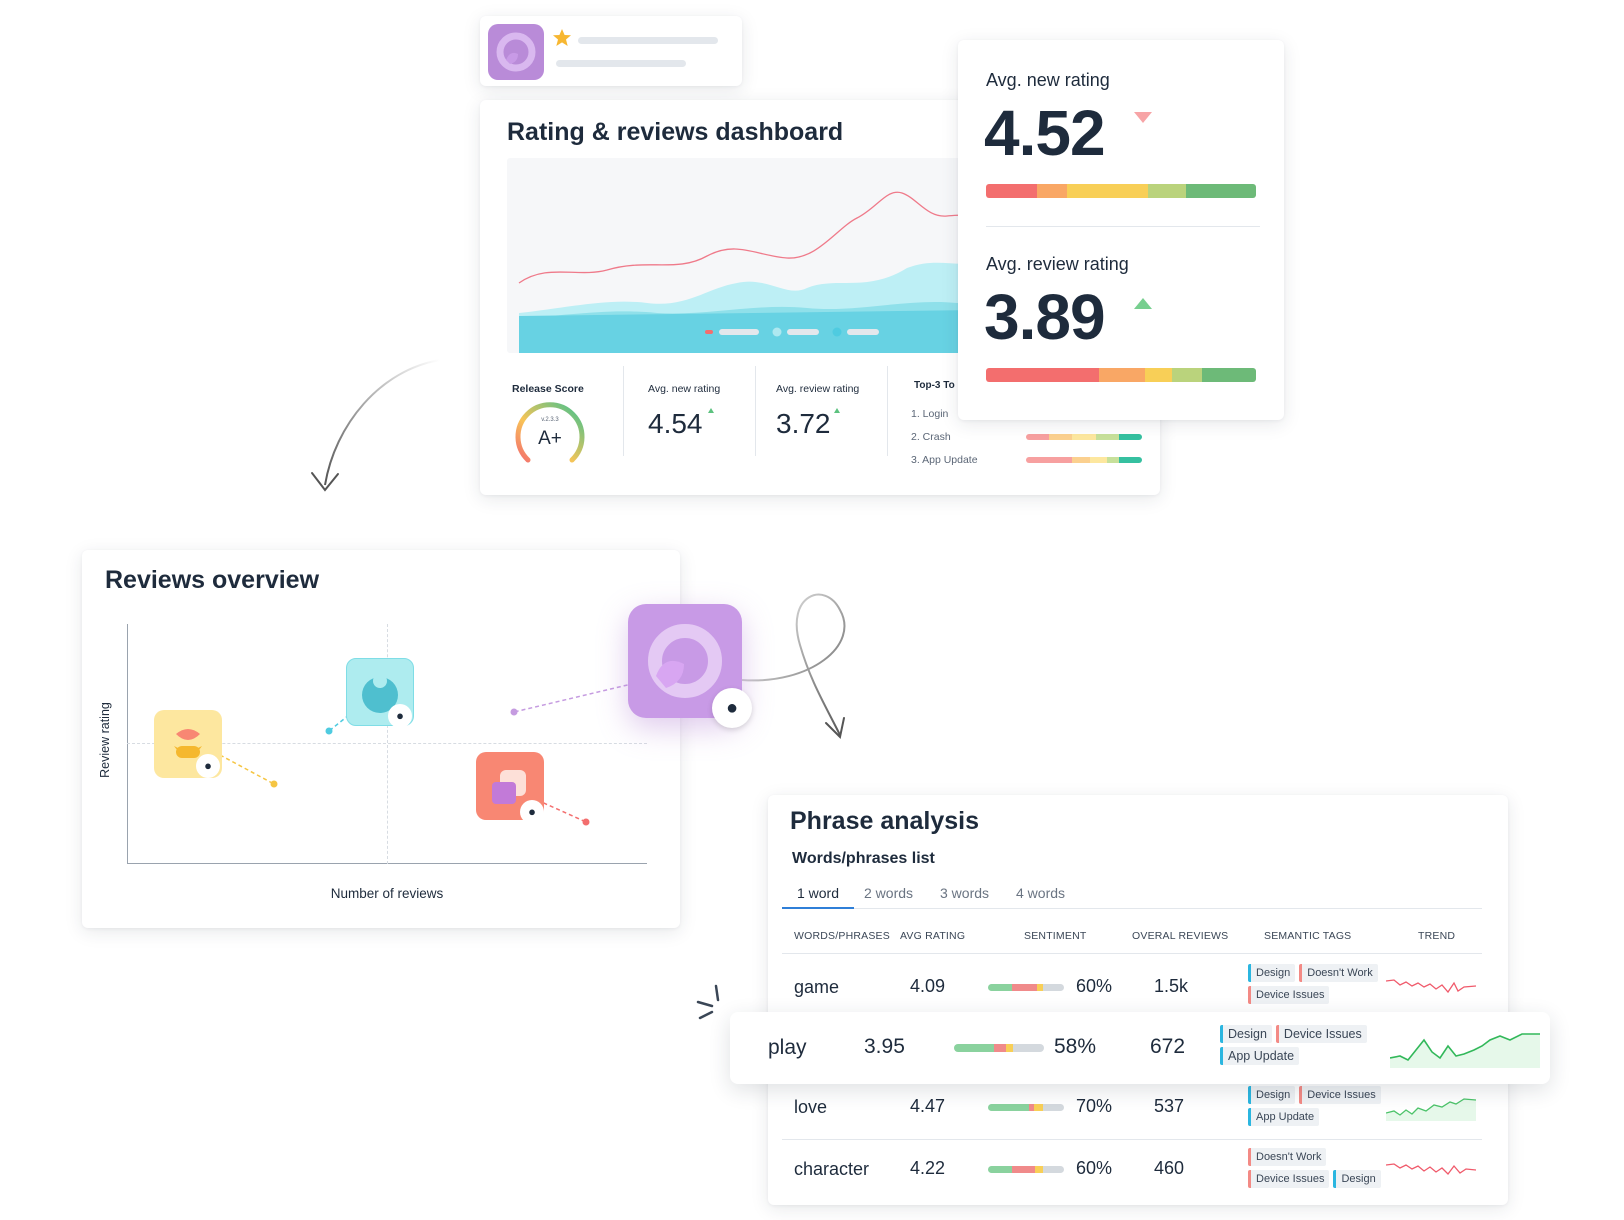 The image size is (1624, 1220). What do you see at coordinates (931, 437) in the screenshot?
I see `topic-item: 2. Crash` at bounding box center [931, 437].